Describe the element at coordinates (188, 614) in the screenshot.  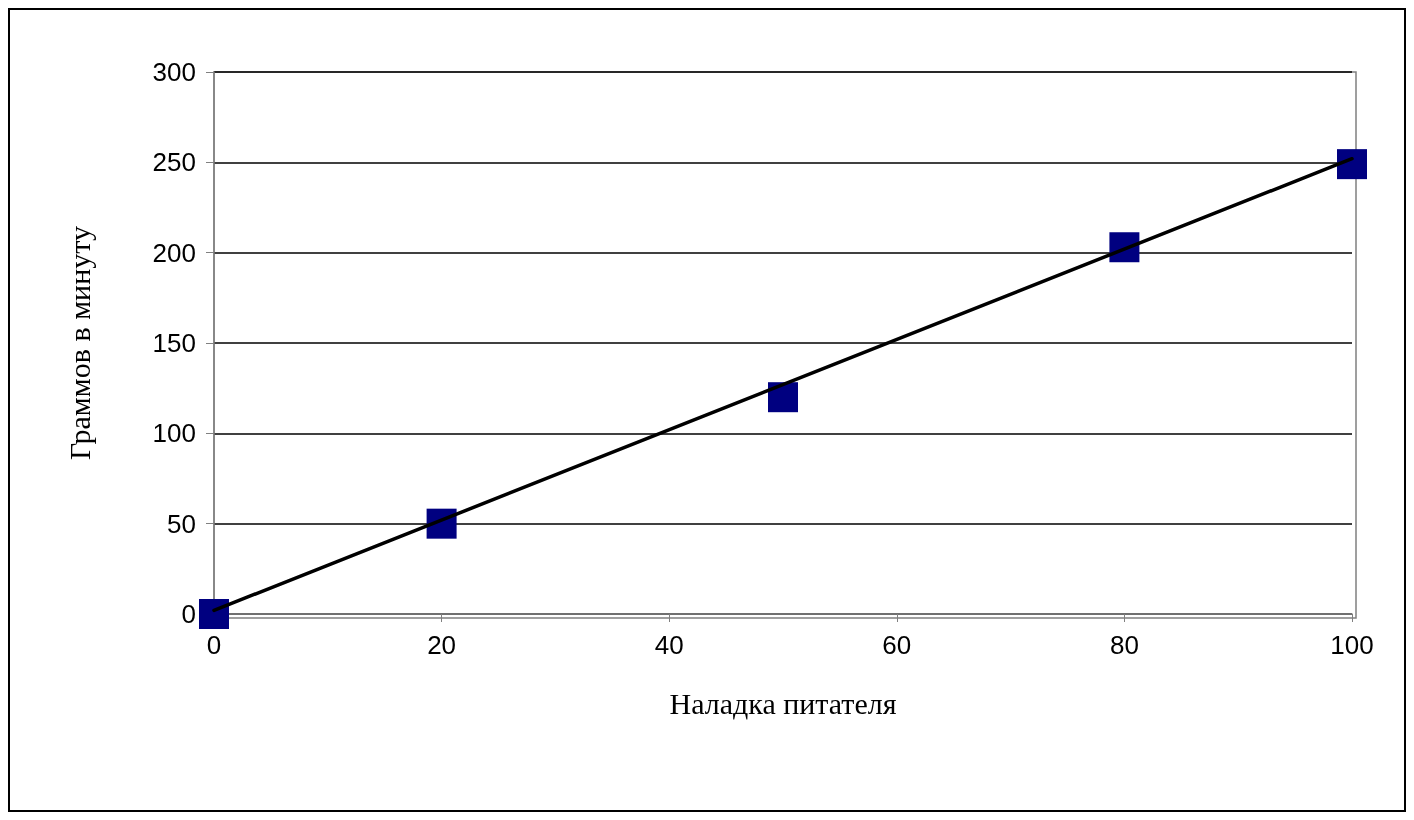
I see `y-tick-label: 0` at that location.